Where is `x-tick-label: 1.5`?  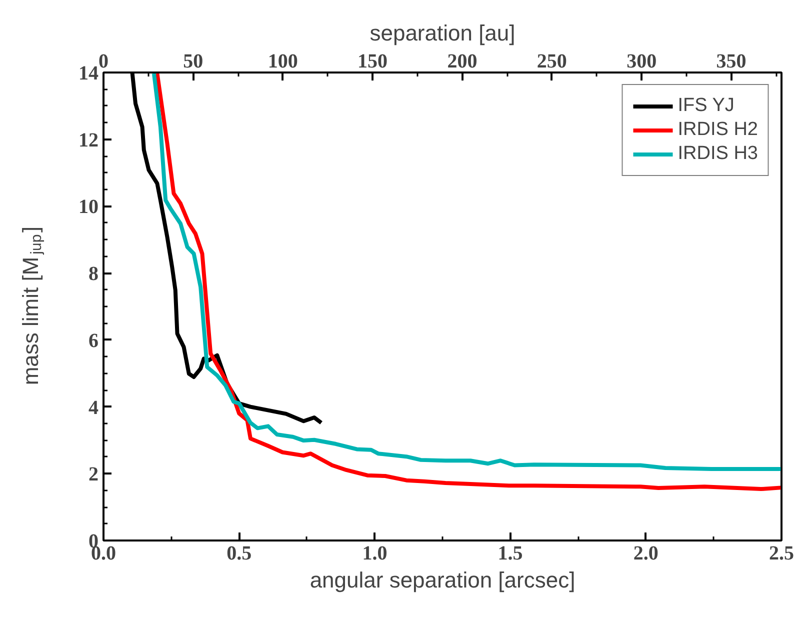
x-tick-label: 1.5 is located at coordinates (510, 553).